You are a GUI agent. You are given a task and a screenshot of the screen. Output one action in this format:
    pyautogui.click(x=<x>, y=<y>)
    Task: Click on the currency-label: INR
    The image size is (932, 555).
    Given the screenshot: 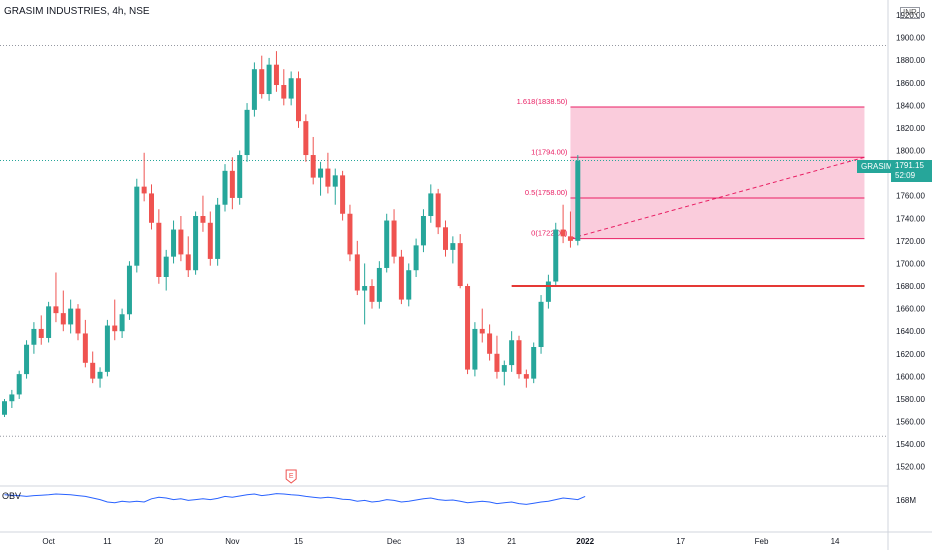 What is the action you would take?
    pyautogui.click(x=910, y=13)
    